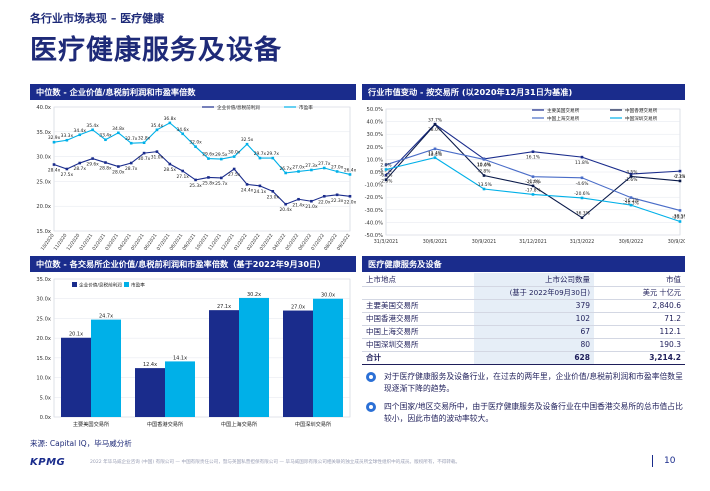 Image resolution: width=710 pixels, height=491 pixels. I want to click on data-label: 21.4x, so click(298, 205).